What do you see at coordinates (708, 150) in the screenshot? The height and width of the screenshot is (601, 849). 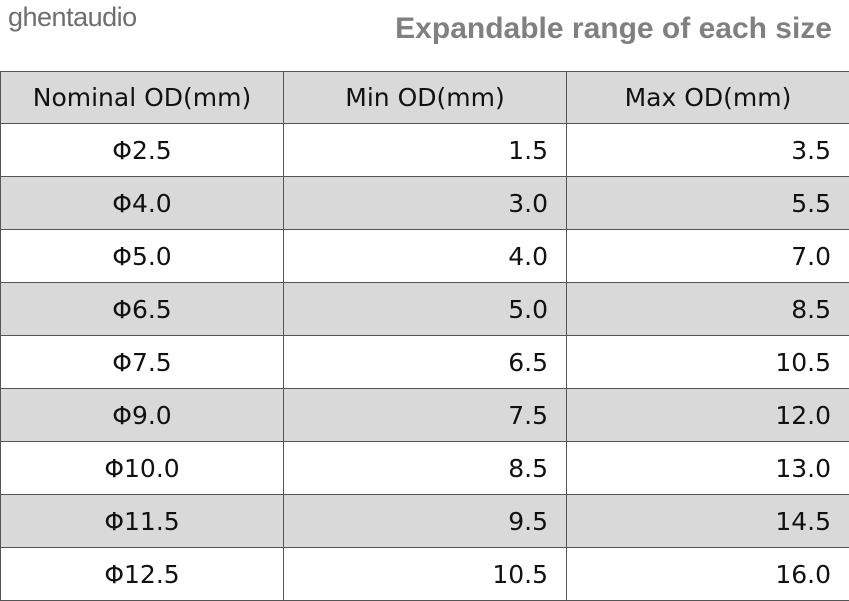 I see `table-cell: 3.5` at bounding box center [708, 150].